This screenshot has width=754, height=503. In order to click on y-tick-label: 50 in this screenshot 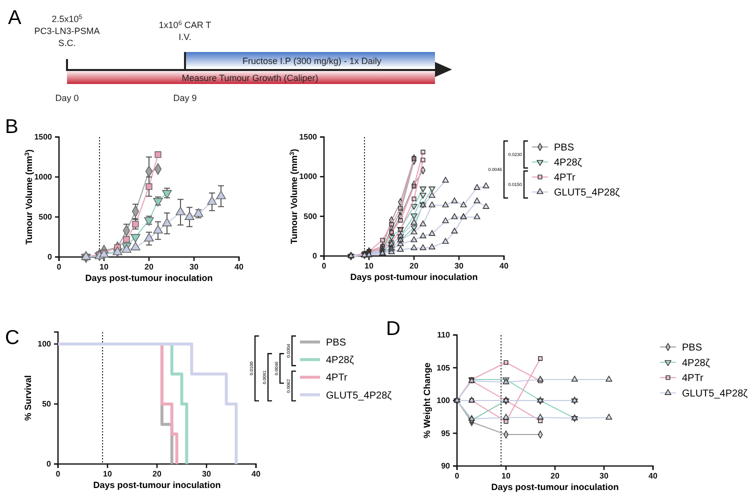, I will do `click(47, 404)`.